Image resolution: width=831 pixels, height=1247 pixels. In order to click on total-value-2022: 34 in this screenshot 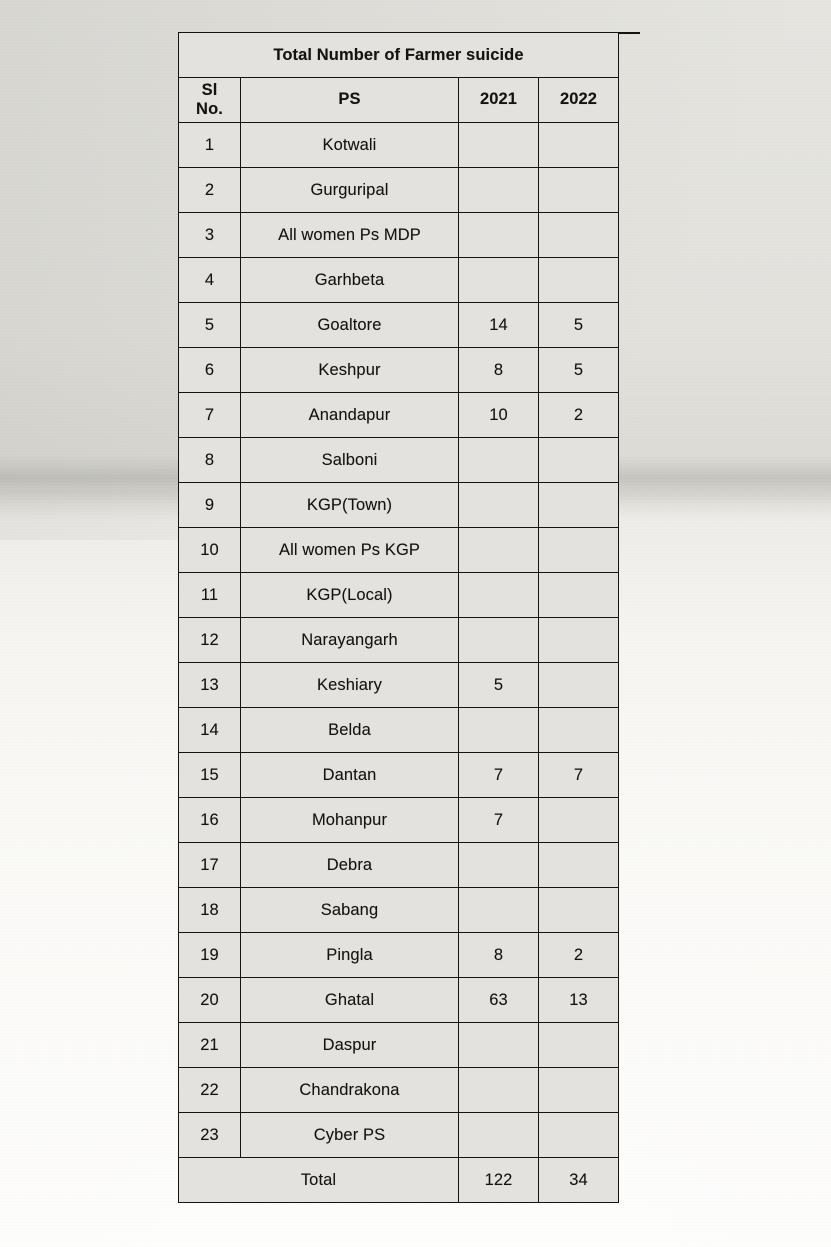, I will do `click(578, 1180)`.